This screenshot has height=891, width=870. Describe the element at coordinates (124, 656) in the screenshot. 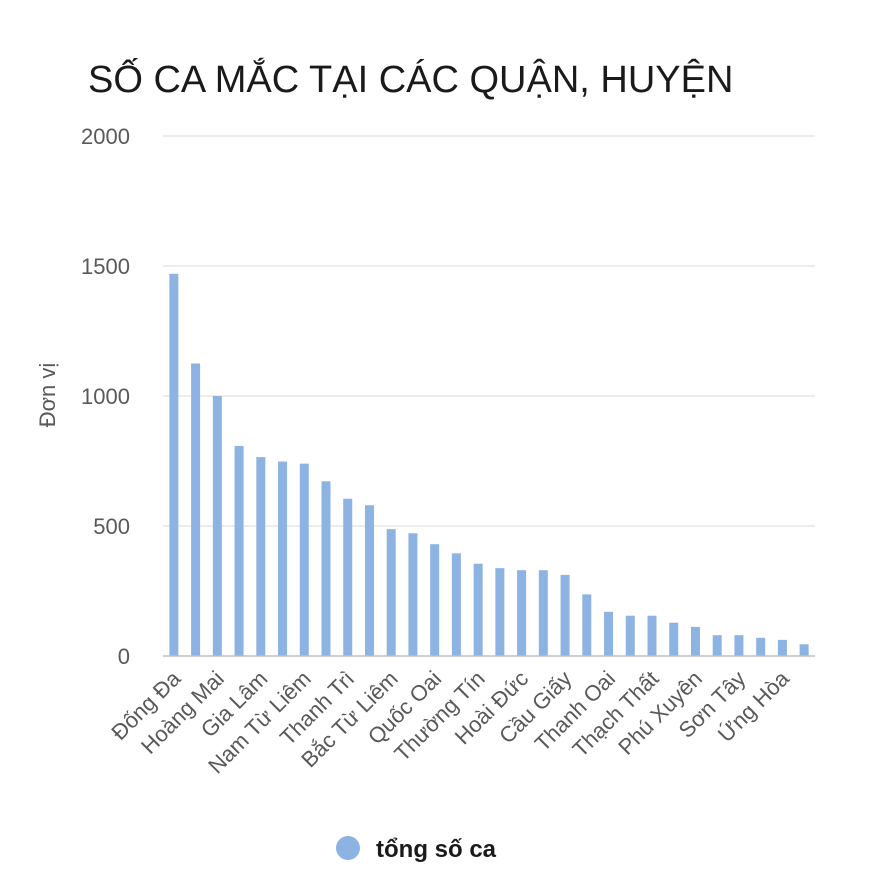

I see `y-tick-label: 0` at that location.